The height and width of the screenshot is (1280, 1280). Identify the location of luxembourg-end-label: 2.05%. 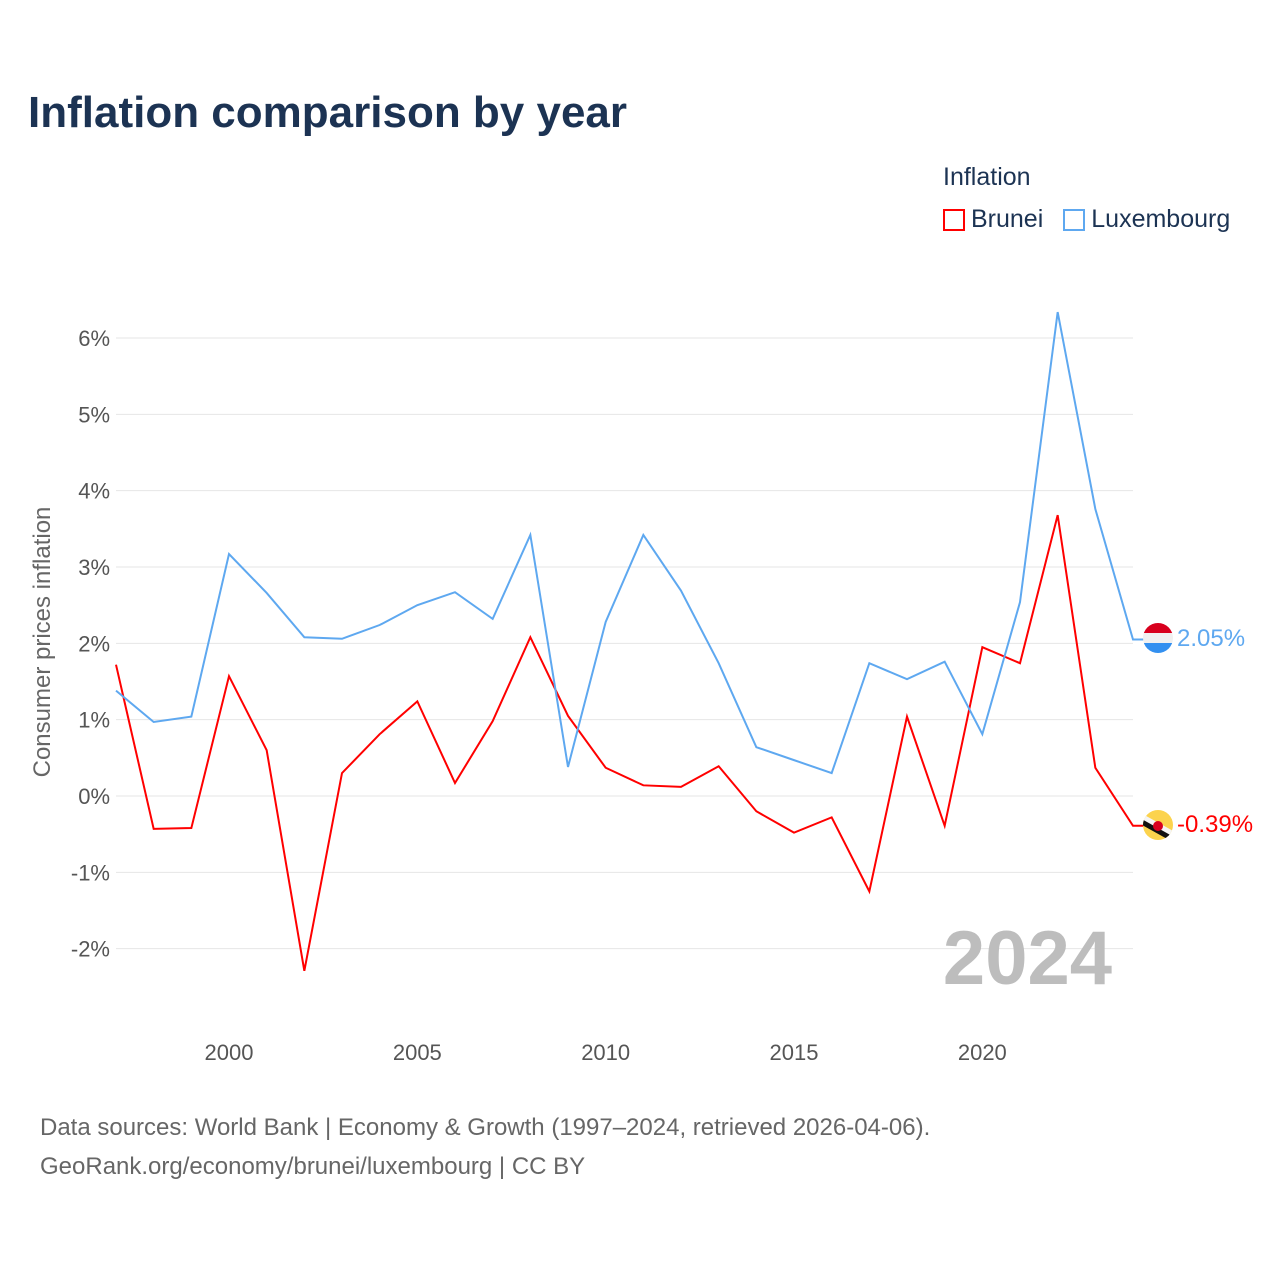
(1211, 638).